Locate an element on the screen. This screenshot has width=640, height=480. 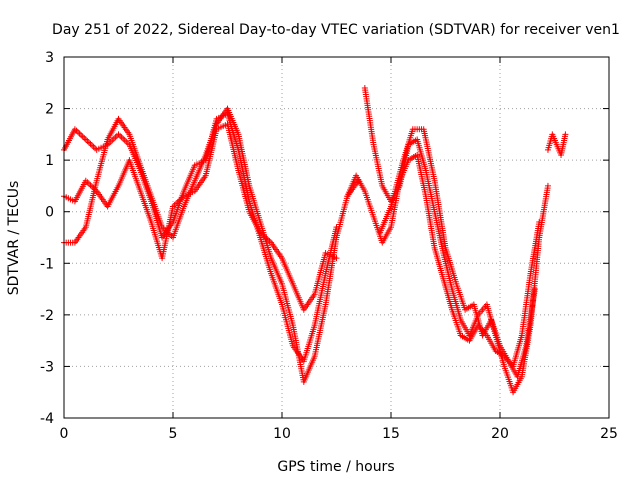
y-tick-label: -1 is located at coordinates (47, 264).